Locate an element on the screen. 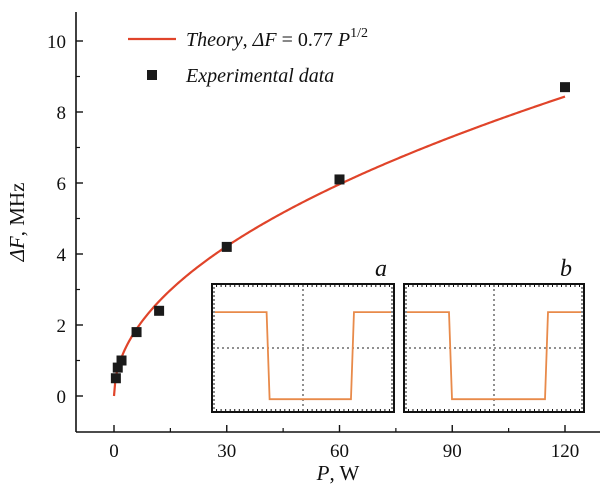 The image size is (614, 493). x-tick-label: 30 is located at coordinates (226, 451).